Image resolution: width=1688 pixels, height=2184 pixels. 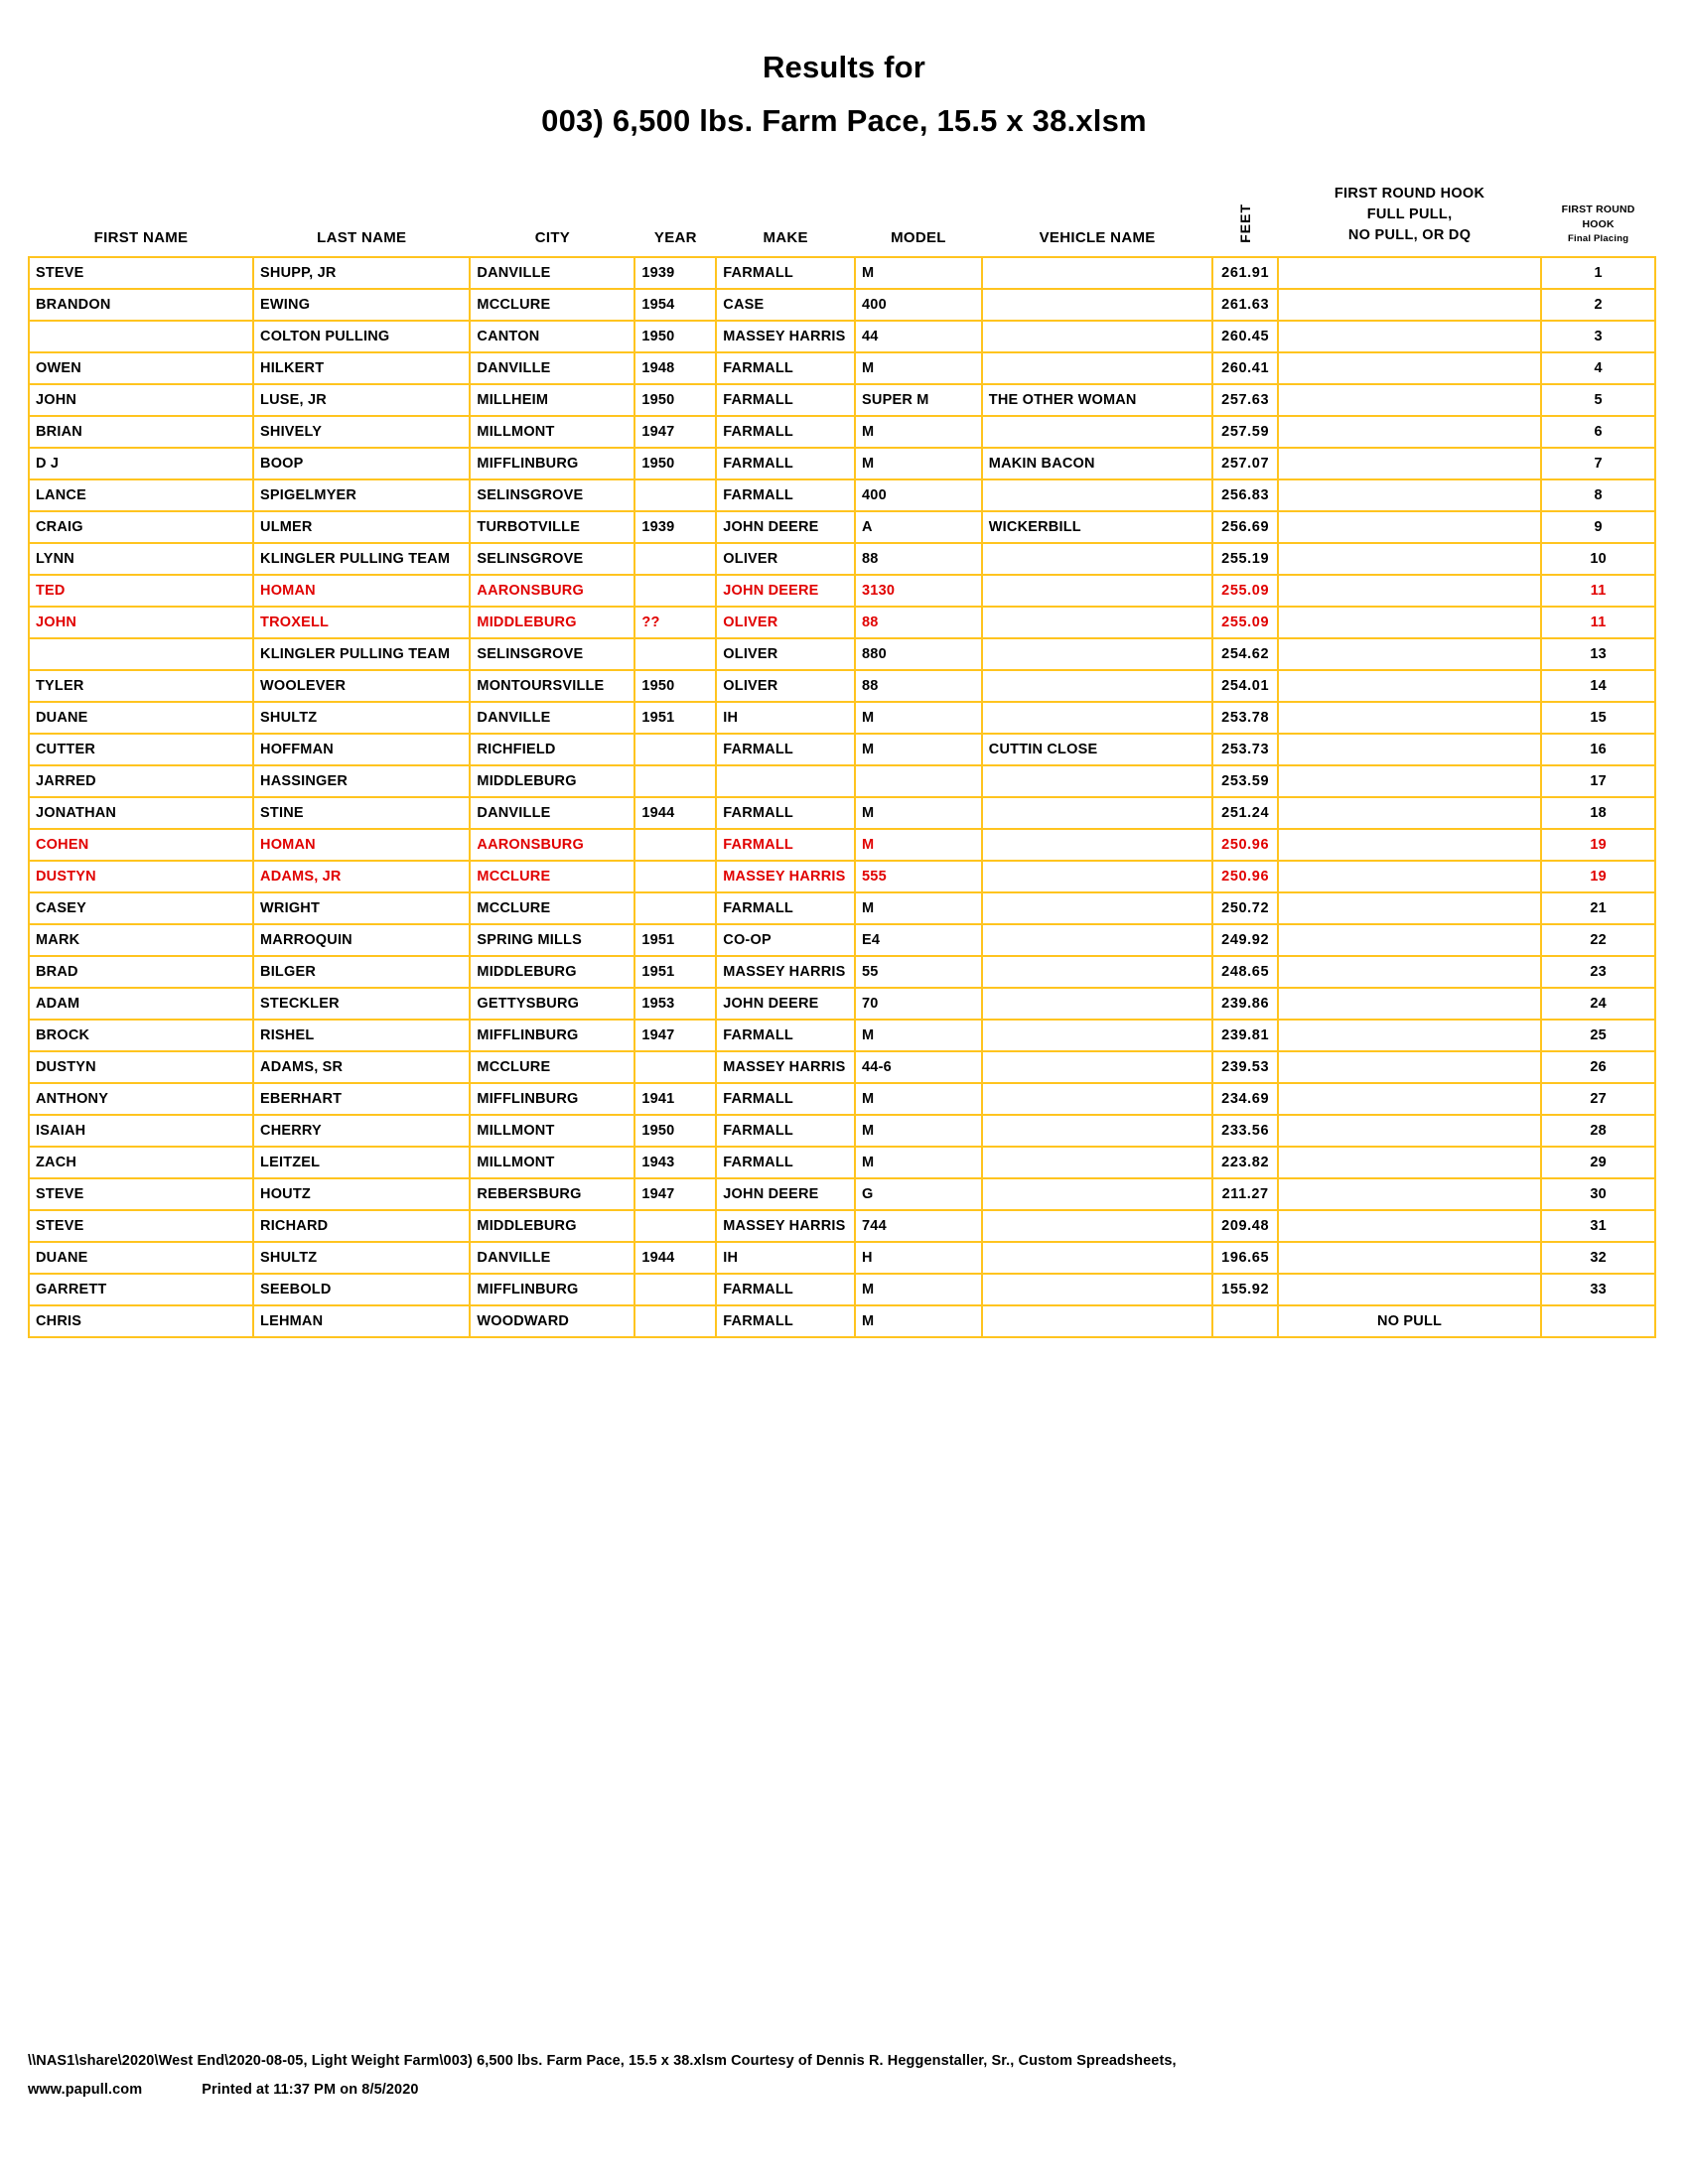 What do you see at coordinates (362, 623) in the screenshot?
I see `cell-last-name: TROXELL` at bounding box center [362, 623].